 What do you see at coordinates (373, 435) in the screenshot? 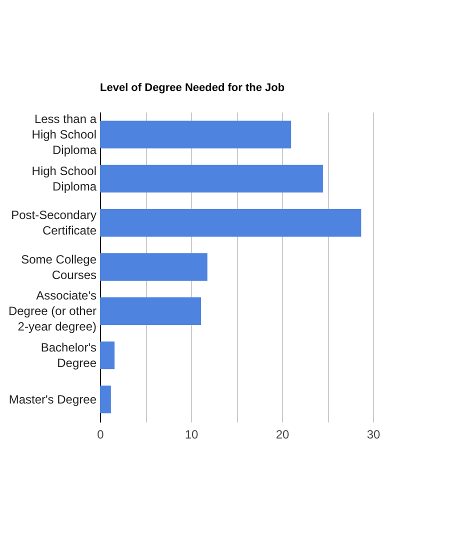
I see `x-tick-label: 30` at bounding box center [373, 435].